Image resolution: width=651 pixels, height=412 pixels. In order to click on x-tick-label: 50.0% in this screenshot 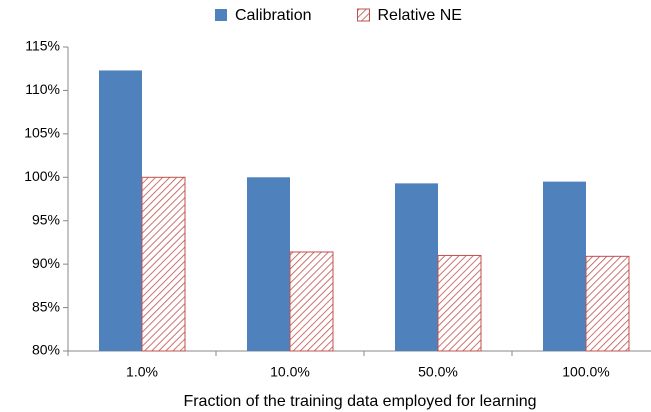, I will do `click(438, 372)`.